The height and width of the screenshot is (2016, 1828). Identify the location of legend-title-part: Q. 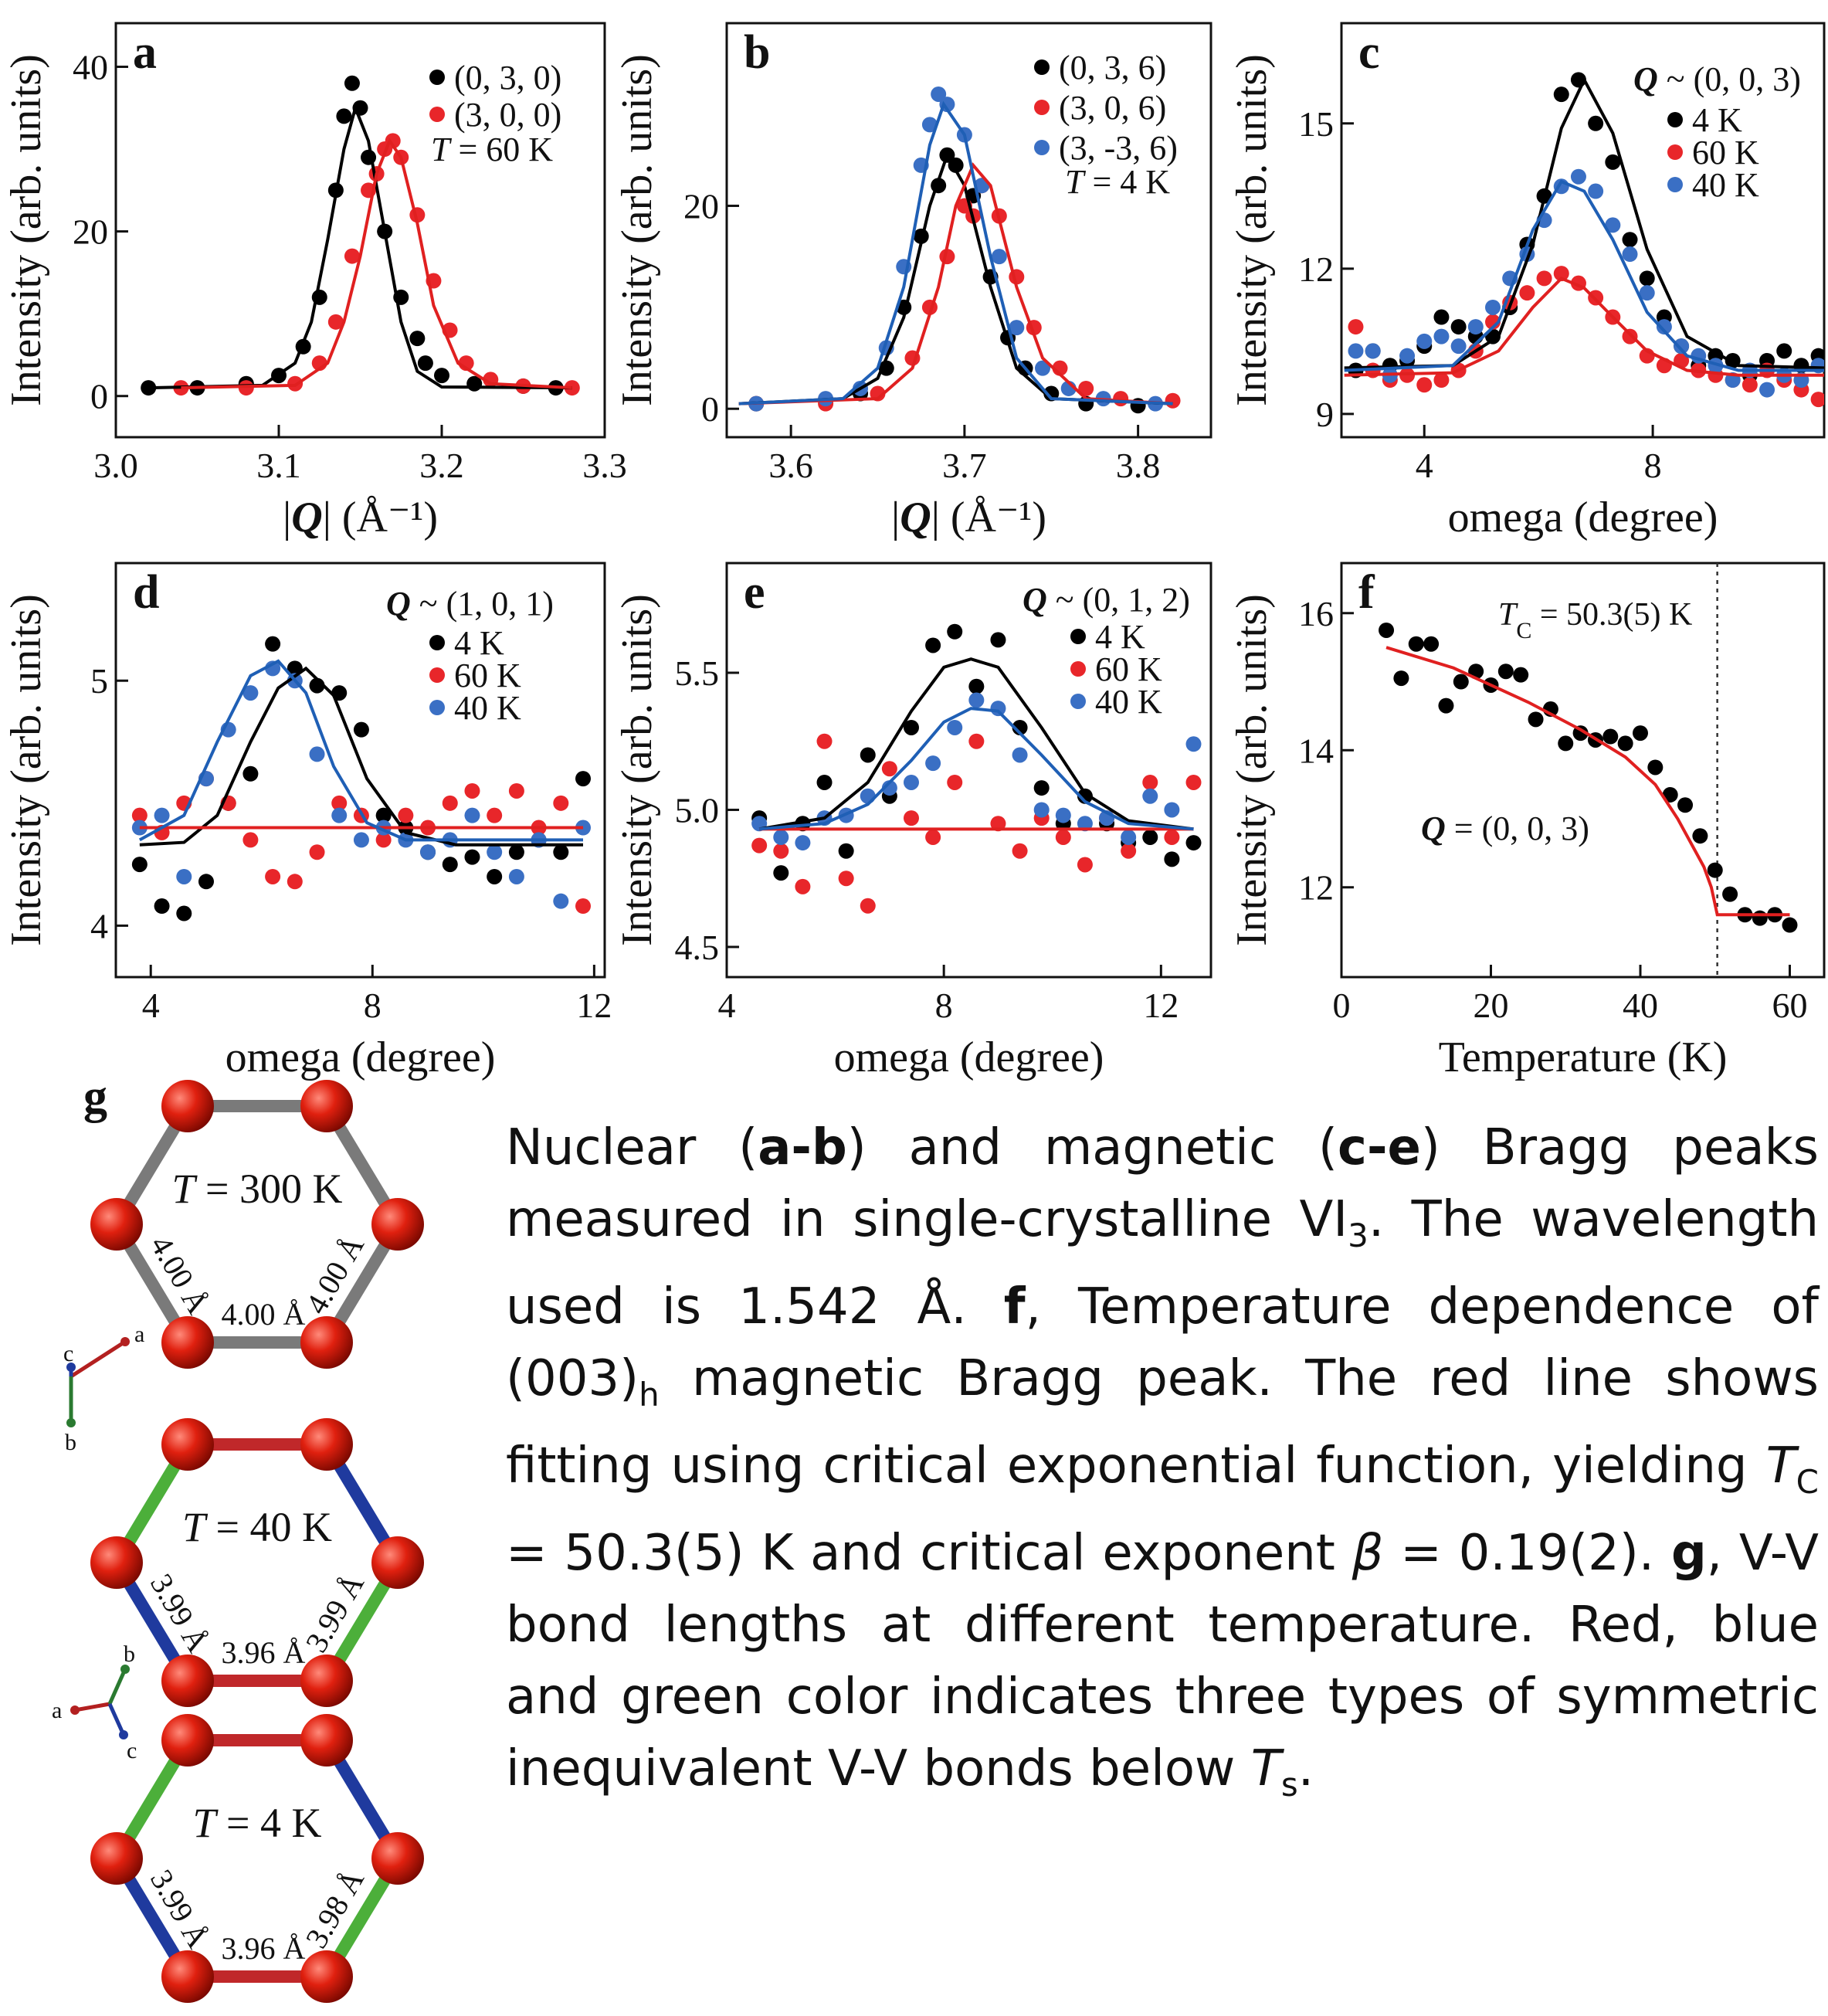
(1035, 600).